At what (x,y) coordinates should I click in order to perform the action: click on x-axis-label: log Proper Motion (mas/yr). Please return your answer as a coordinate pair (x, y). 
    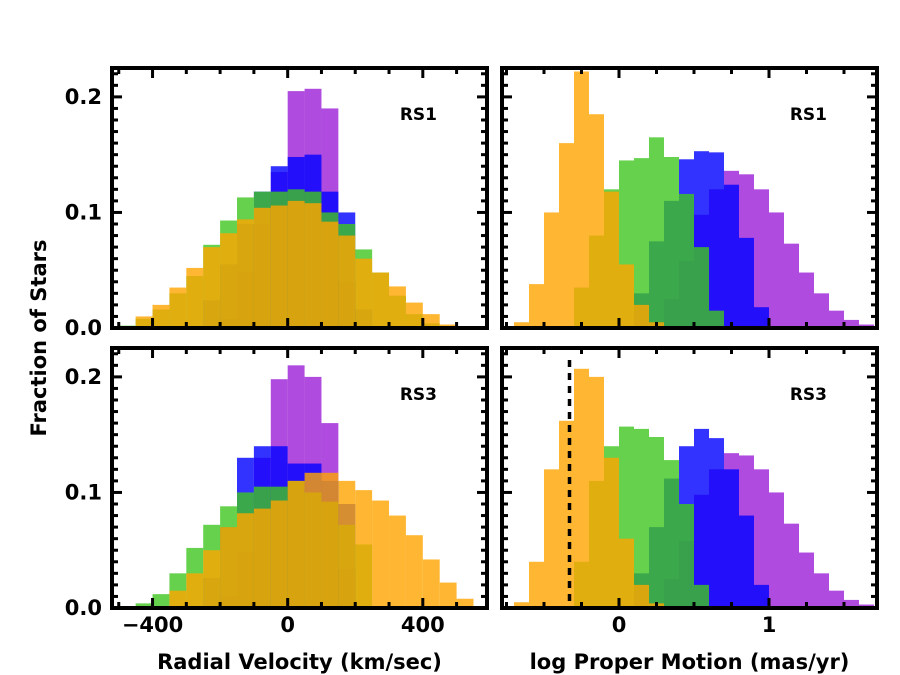
    Looking at the image, I should click on (690, 662).